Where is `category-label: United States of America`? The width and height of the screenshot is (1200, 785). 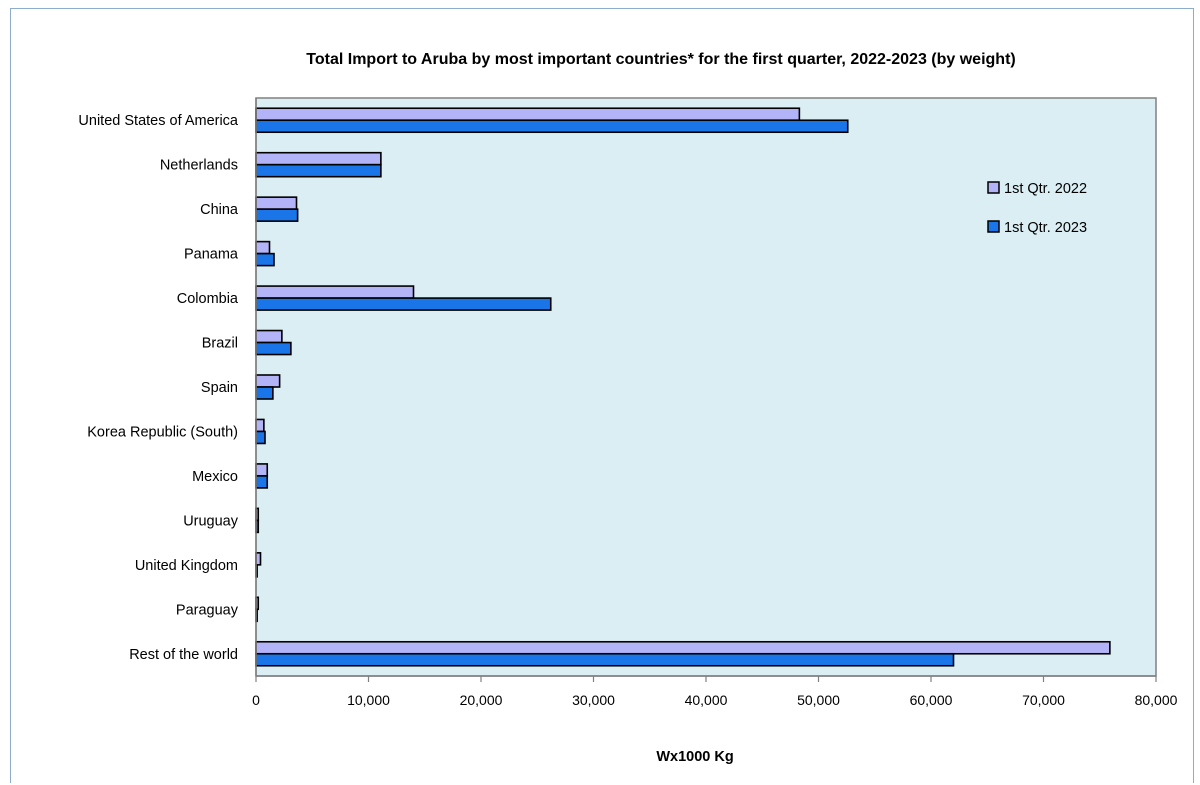
category-label: United States of America is located at coordinates (158, 121).